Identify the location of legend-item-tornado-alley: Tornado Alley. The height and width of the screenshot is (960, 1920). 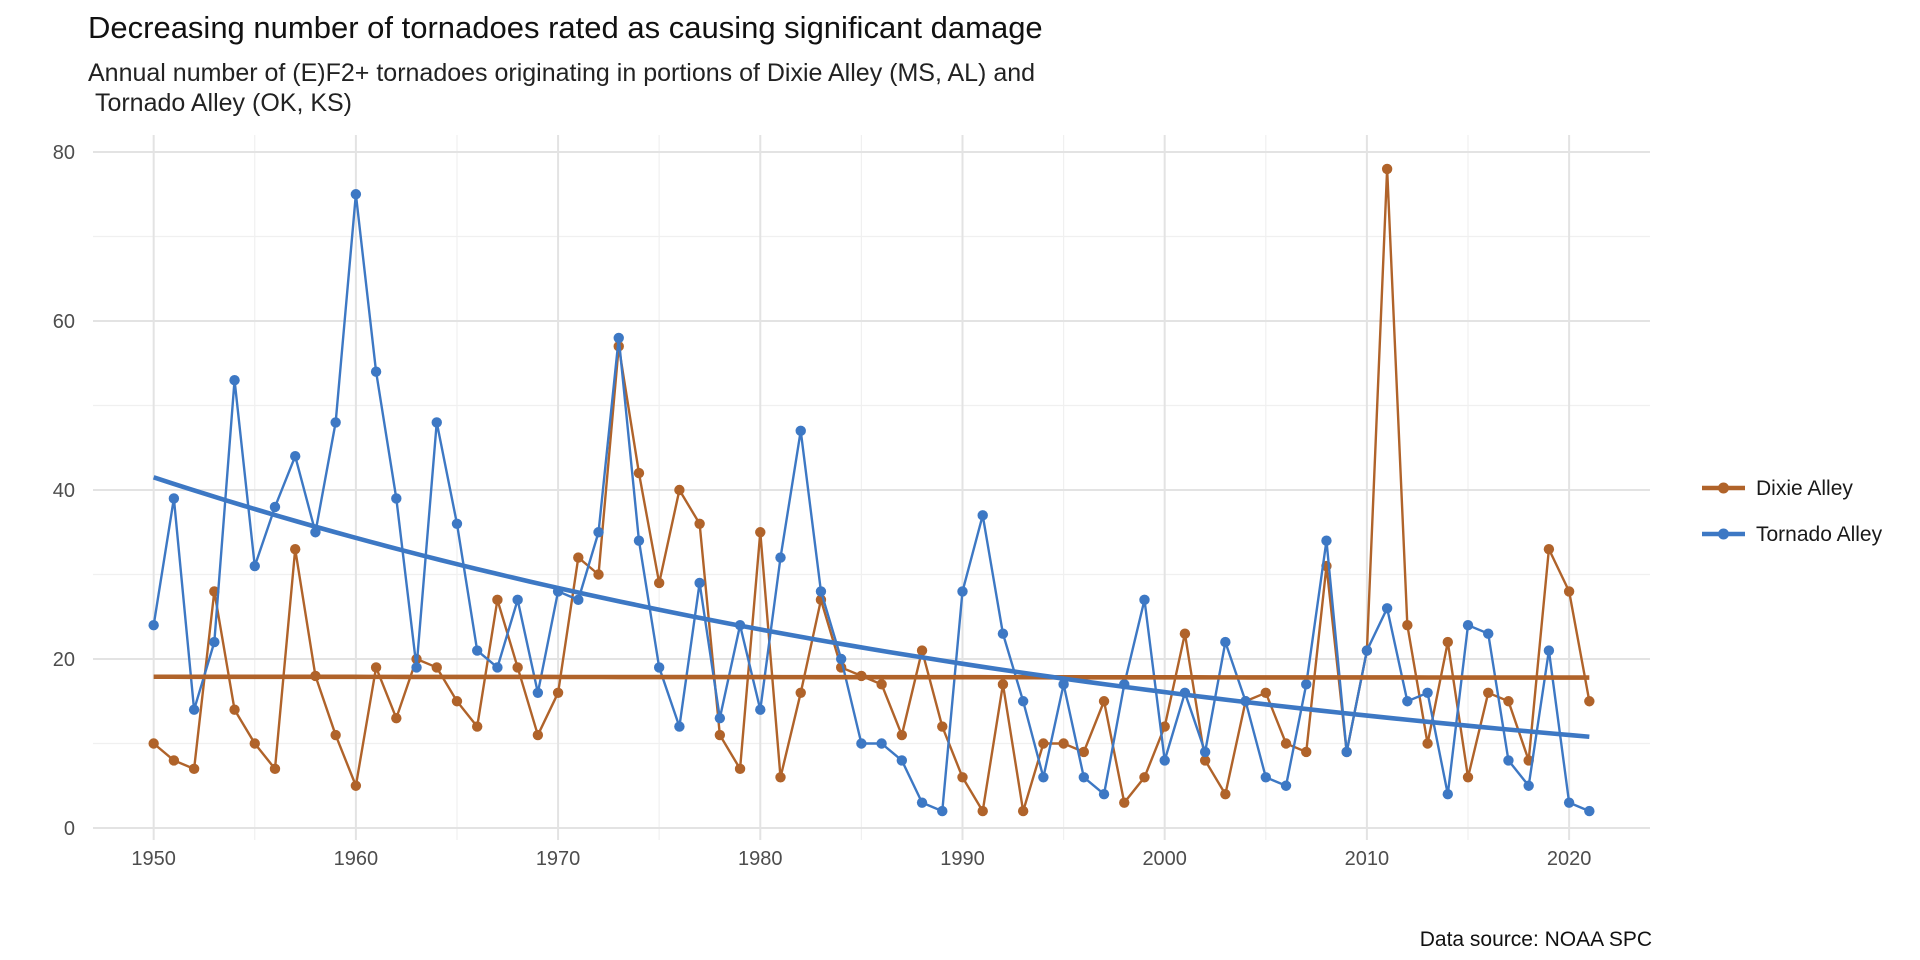
(1792, 534).